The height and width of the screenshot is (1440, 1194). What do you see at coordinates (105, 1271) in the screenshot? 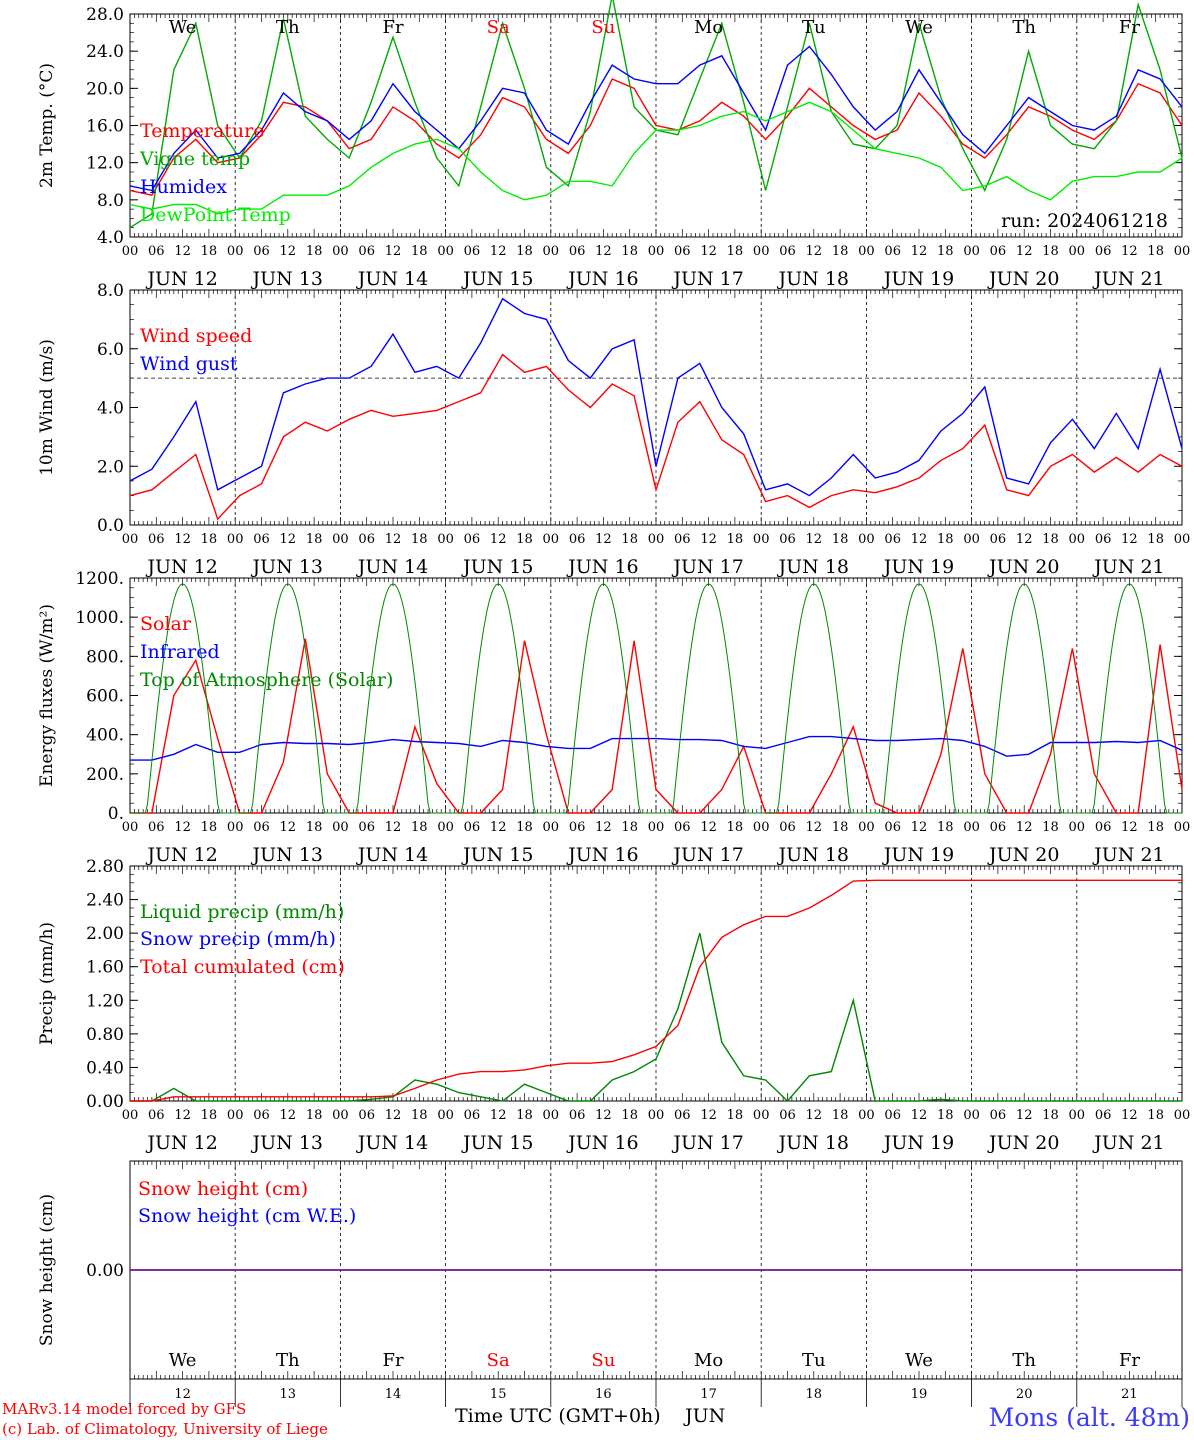
I see `y-tick-label: 0.00` at bounding box center [105, 1271].